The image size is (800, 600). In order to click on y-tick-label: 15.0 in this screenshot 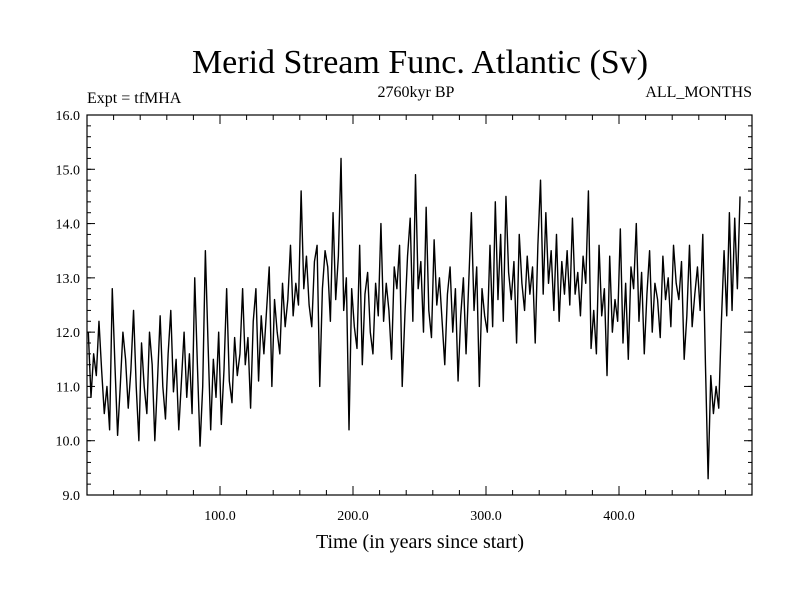, I will do `click(68, 170)`.